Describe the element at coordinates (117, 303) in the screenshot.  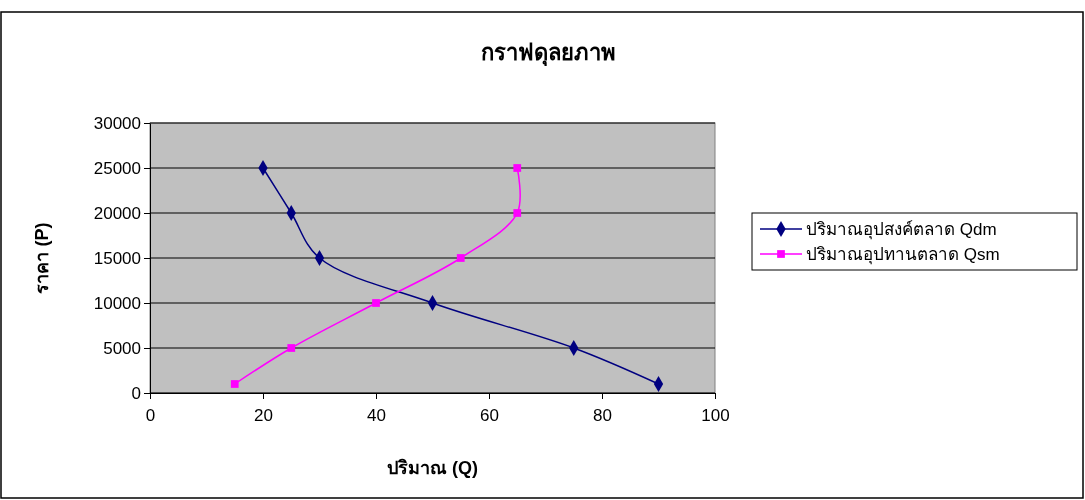
I see `y-tick-label: 10000` at that location.